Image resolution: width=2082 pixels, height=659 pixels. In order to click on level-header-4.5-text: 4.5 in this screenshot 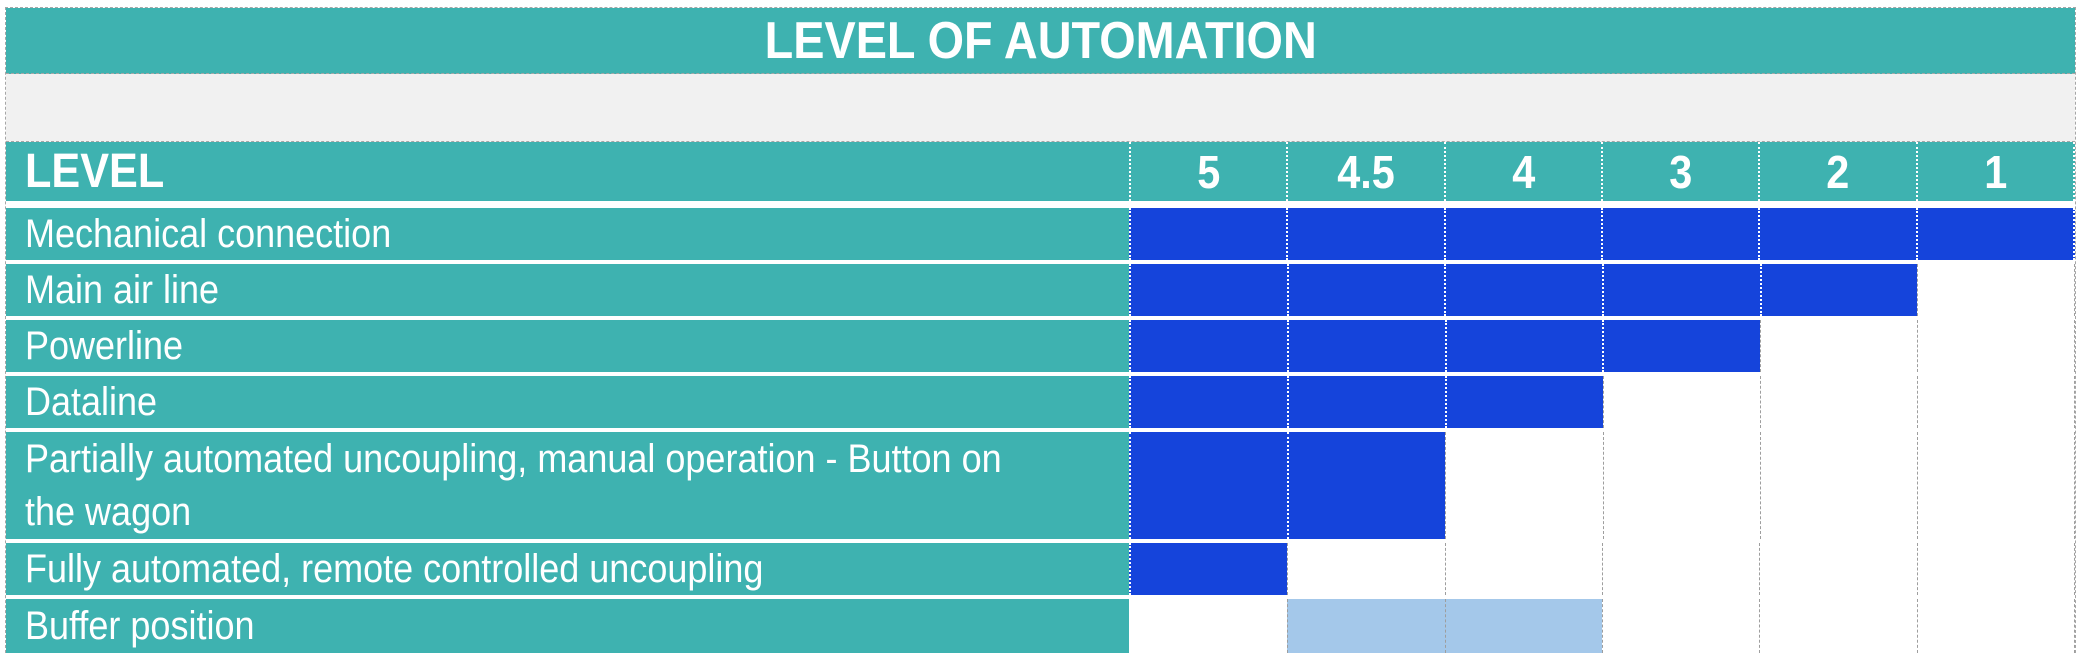, I will do `click(1366, 171)`.